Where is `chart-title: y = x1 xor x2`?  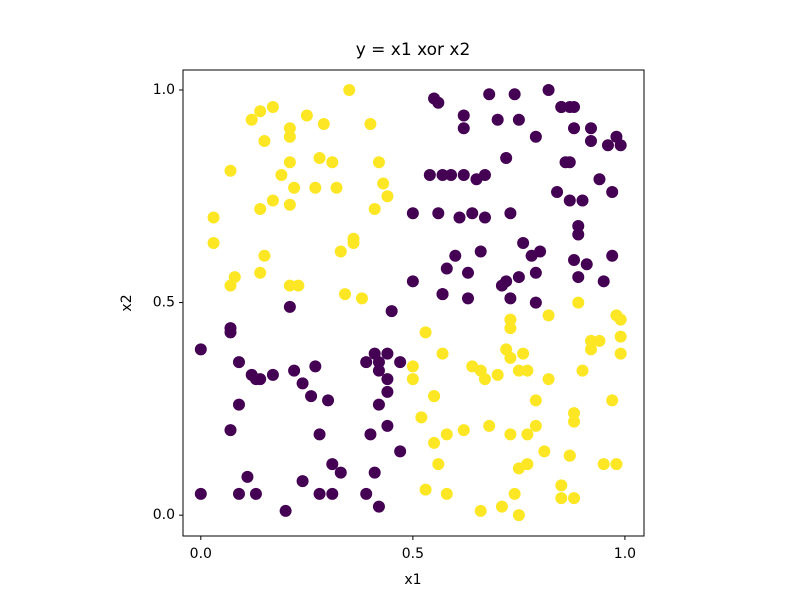 chart-title: y = x1 xor x2 is located at coordinates (413, 50).